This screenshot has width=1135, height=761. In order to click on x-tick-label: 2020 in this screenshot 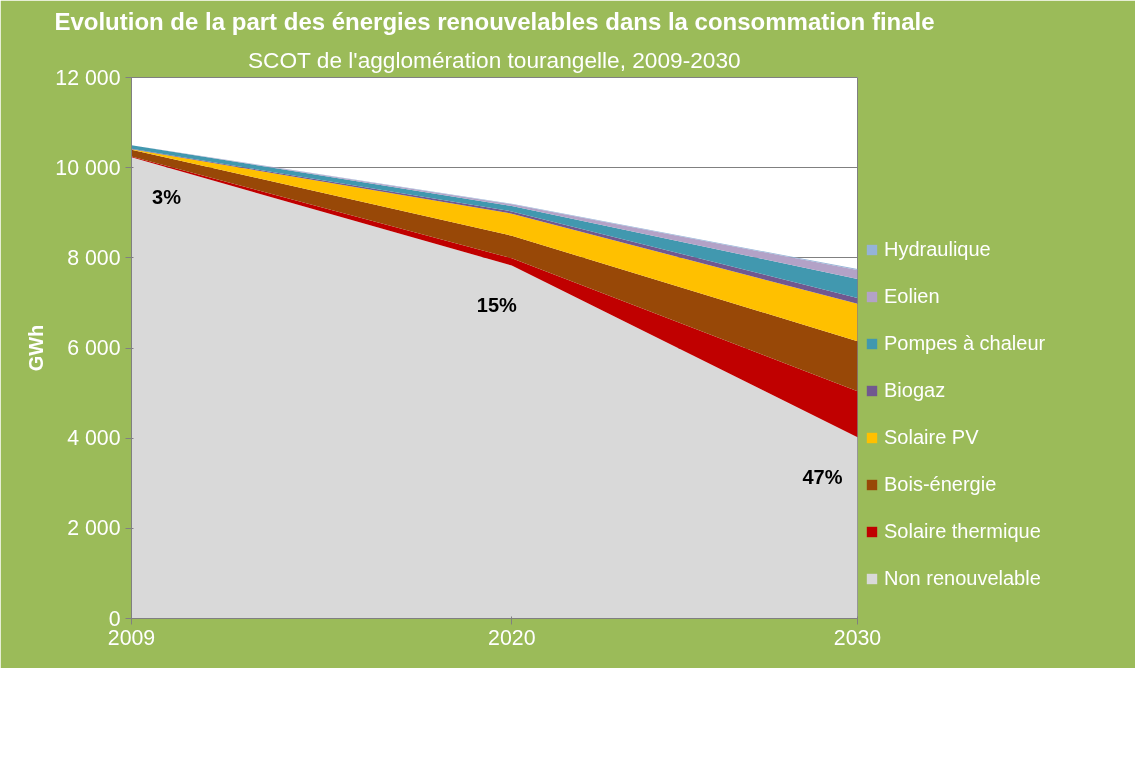, I will do `click(512, 637)`.